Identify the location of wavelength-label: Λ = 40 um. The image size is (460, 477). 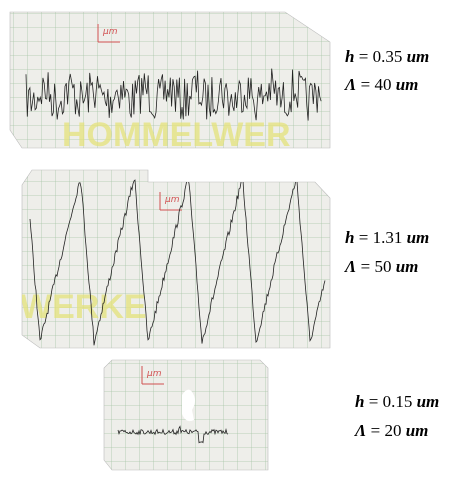
(381, 84).